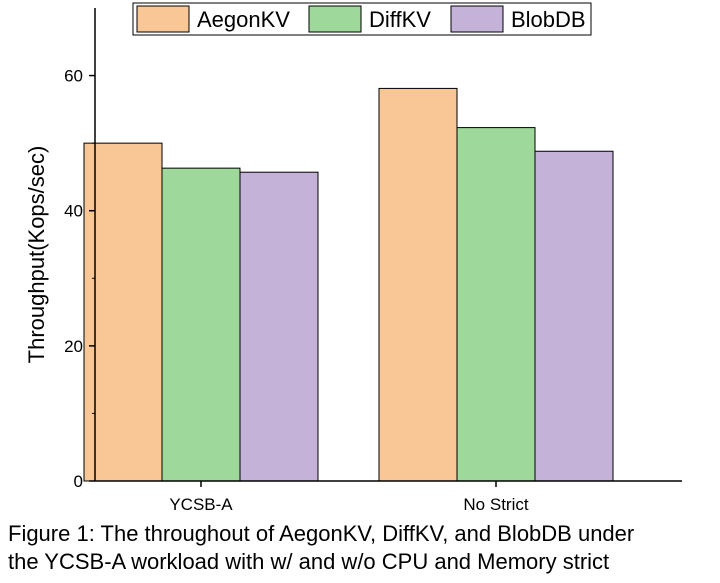 The height and width of the screenshot is (583, 720). Describe the element at coordinates (243, 19) in the screenshot. I see `legend-label-aegonkv: AegonKV` at that location.